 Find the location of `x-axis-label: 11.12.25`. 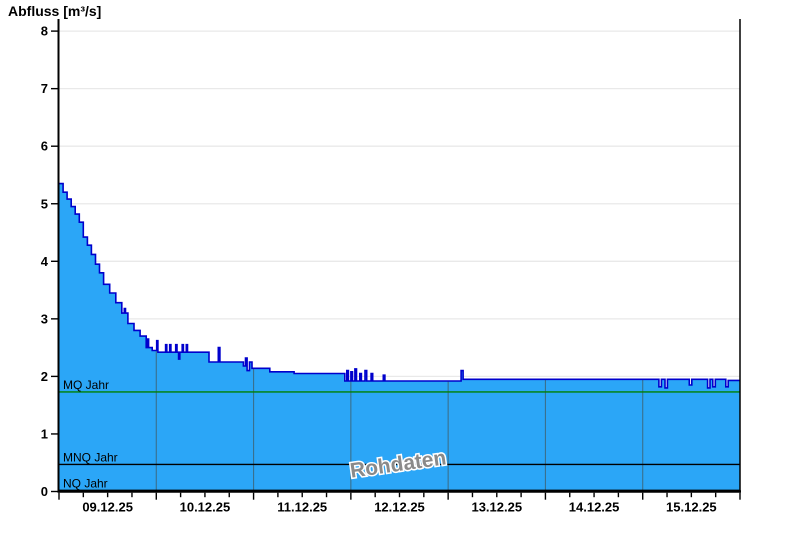

x-axis-label: 11.12.25 is located at coordinates (302, 507).